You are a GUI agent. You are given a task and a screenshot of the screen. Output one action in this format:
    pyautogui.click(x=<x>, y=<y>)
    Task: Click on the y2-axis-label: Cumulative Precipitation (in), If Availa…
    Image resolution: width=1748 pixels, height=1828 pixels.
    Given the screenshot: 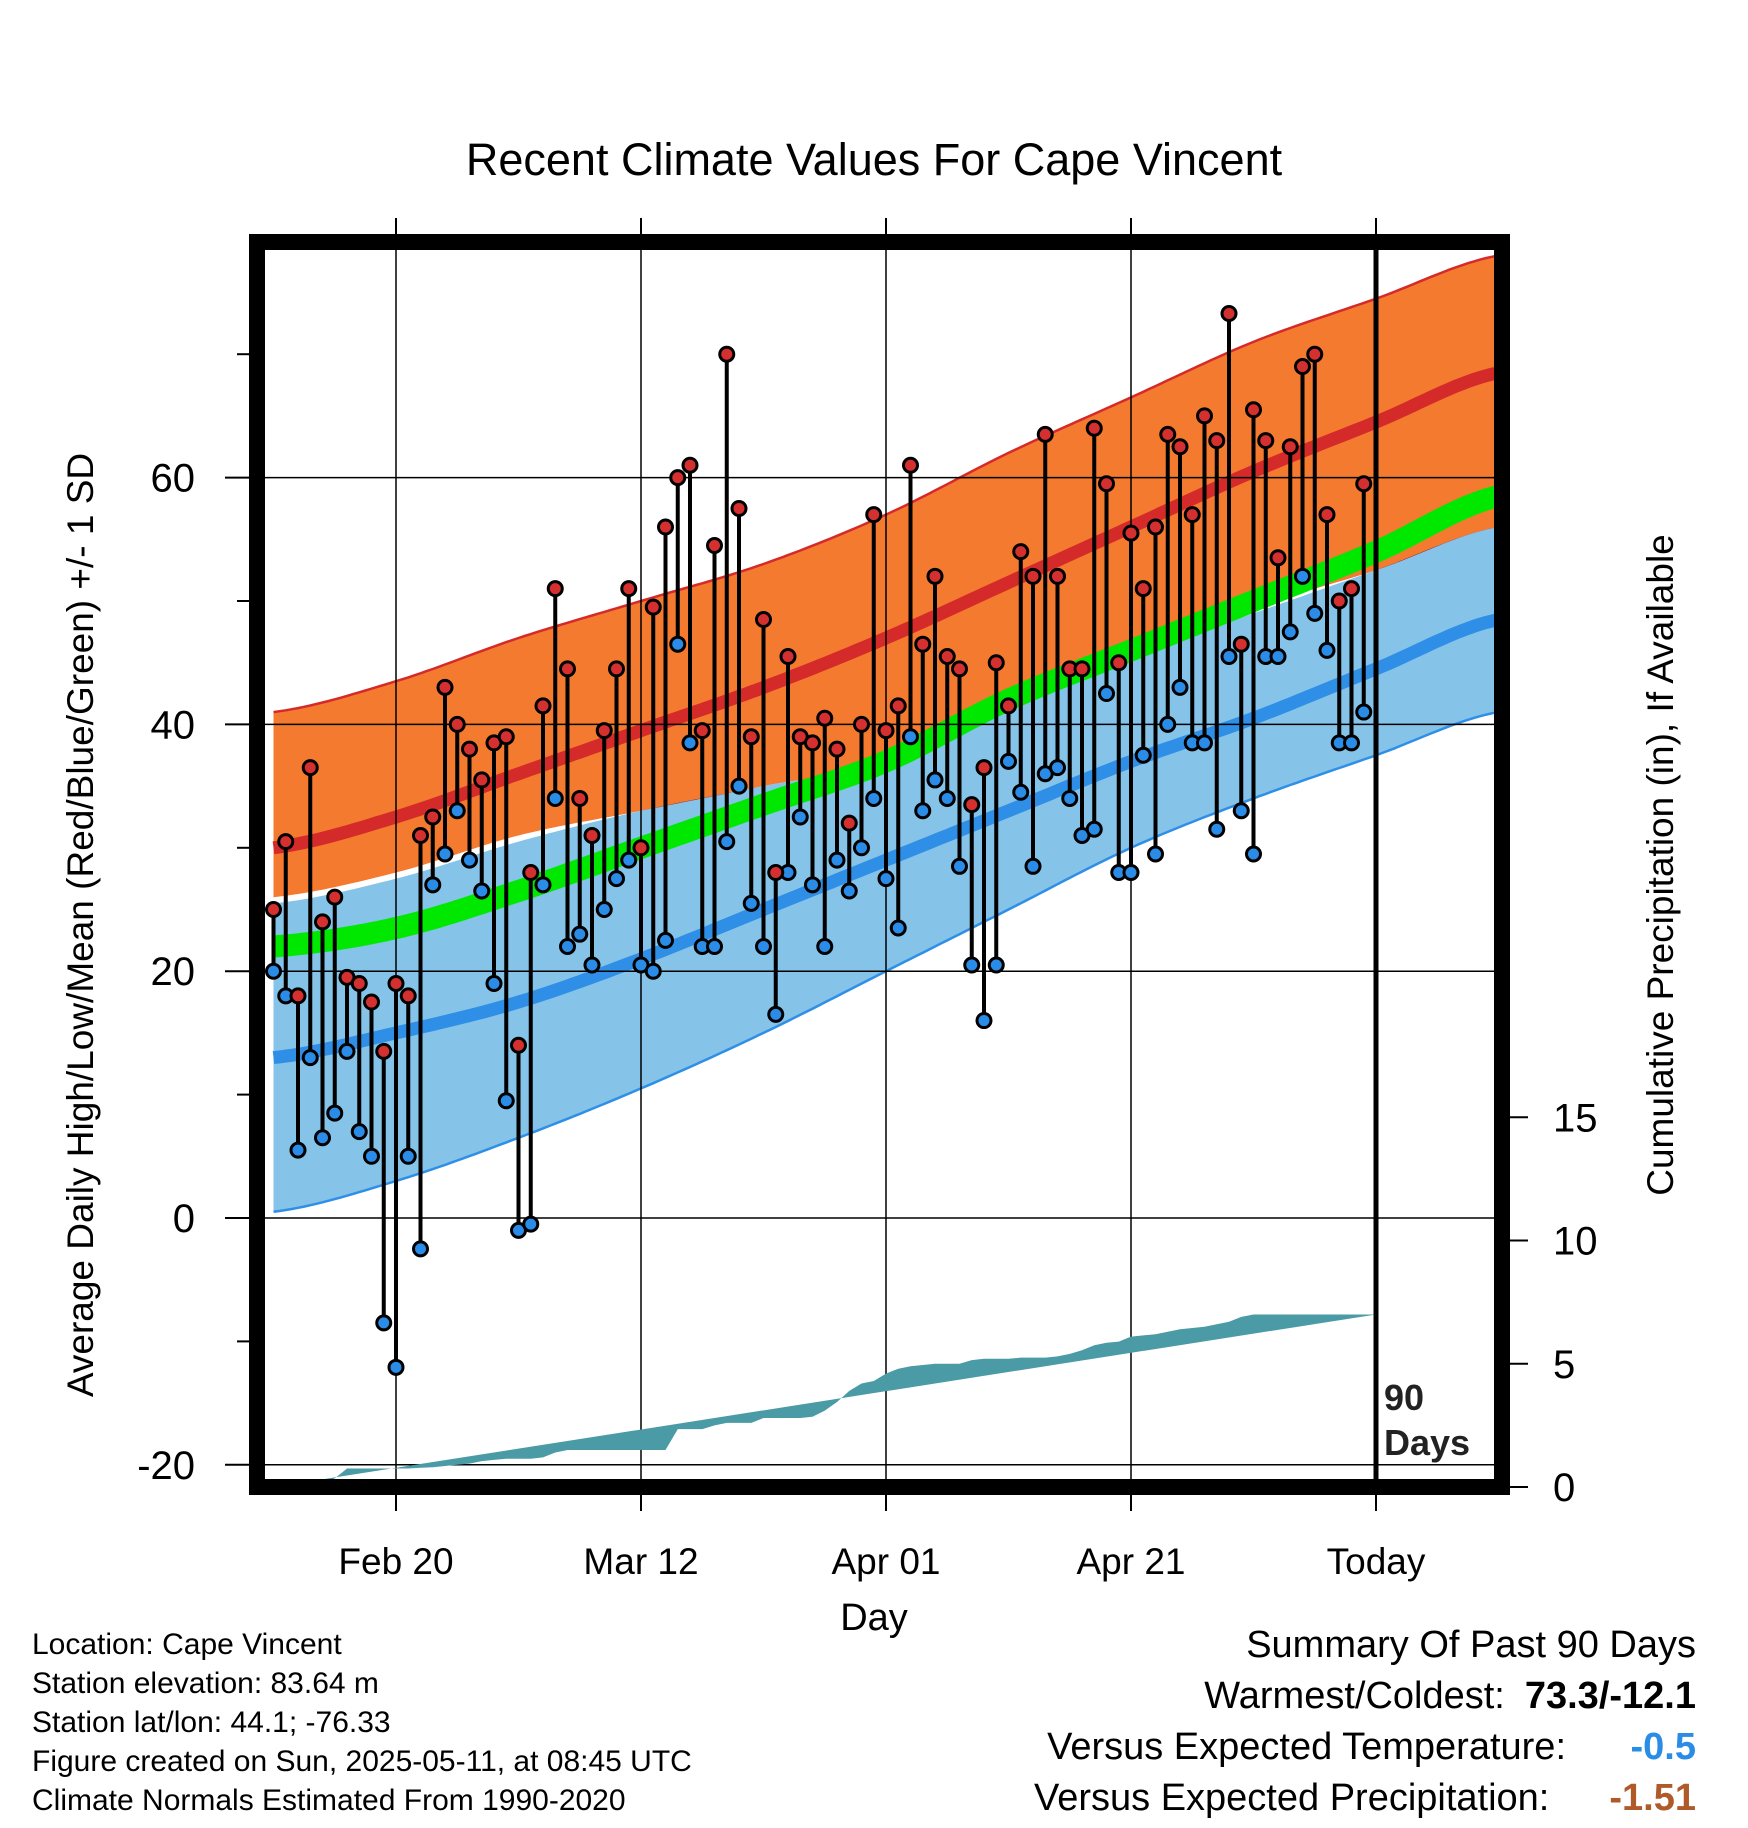 What is the action you would take?
    pyautogui.click(x=1660, y=865)
    